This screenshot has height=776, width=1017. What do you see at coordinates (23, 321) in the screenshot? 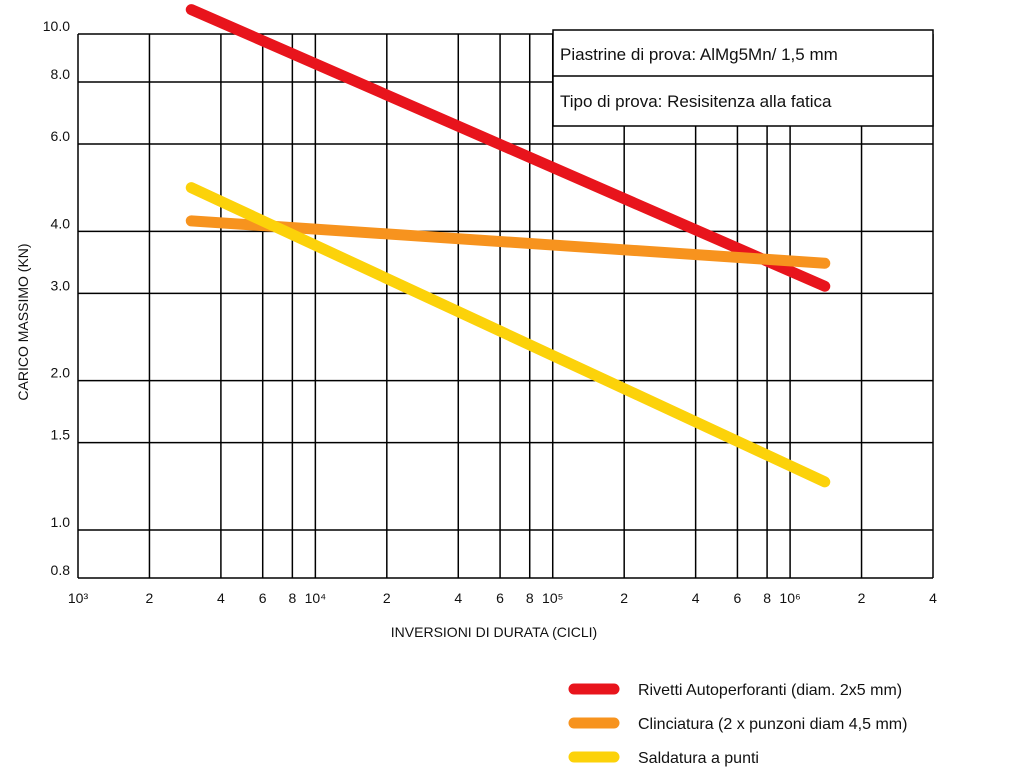
I see `y-axis-title: CARICO MASSIMO (KN)` at bounding box center [23, 321].